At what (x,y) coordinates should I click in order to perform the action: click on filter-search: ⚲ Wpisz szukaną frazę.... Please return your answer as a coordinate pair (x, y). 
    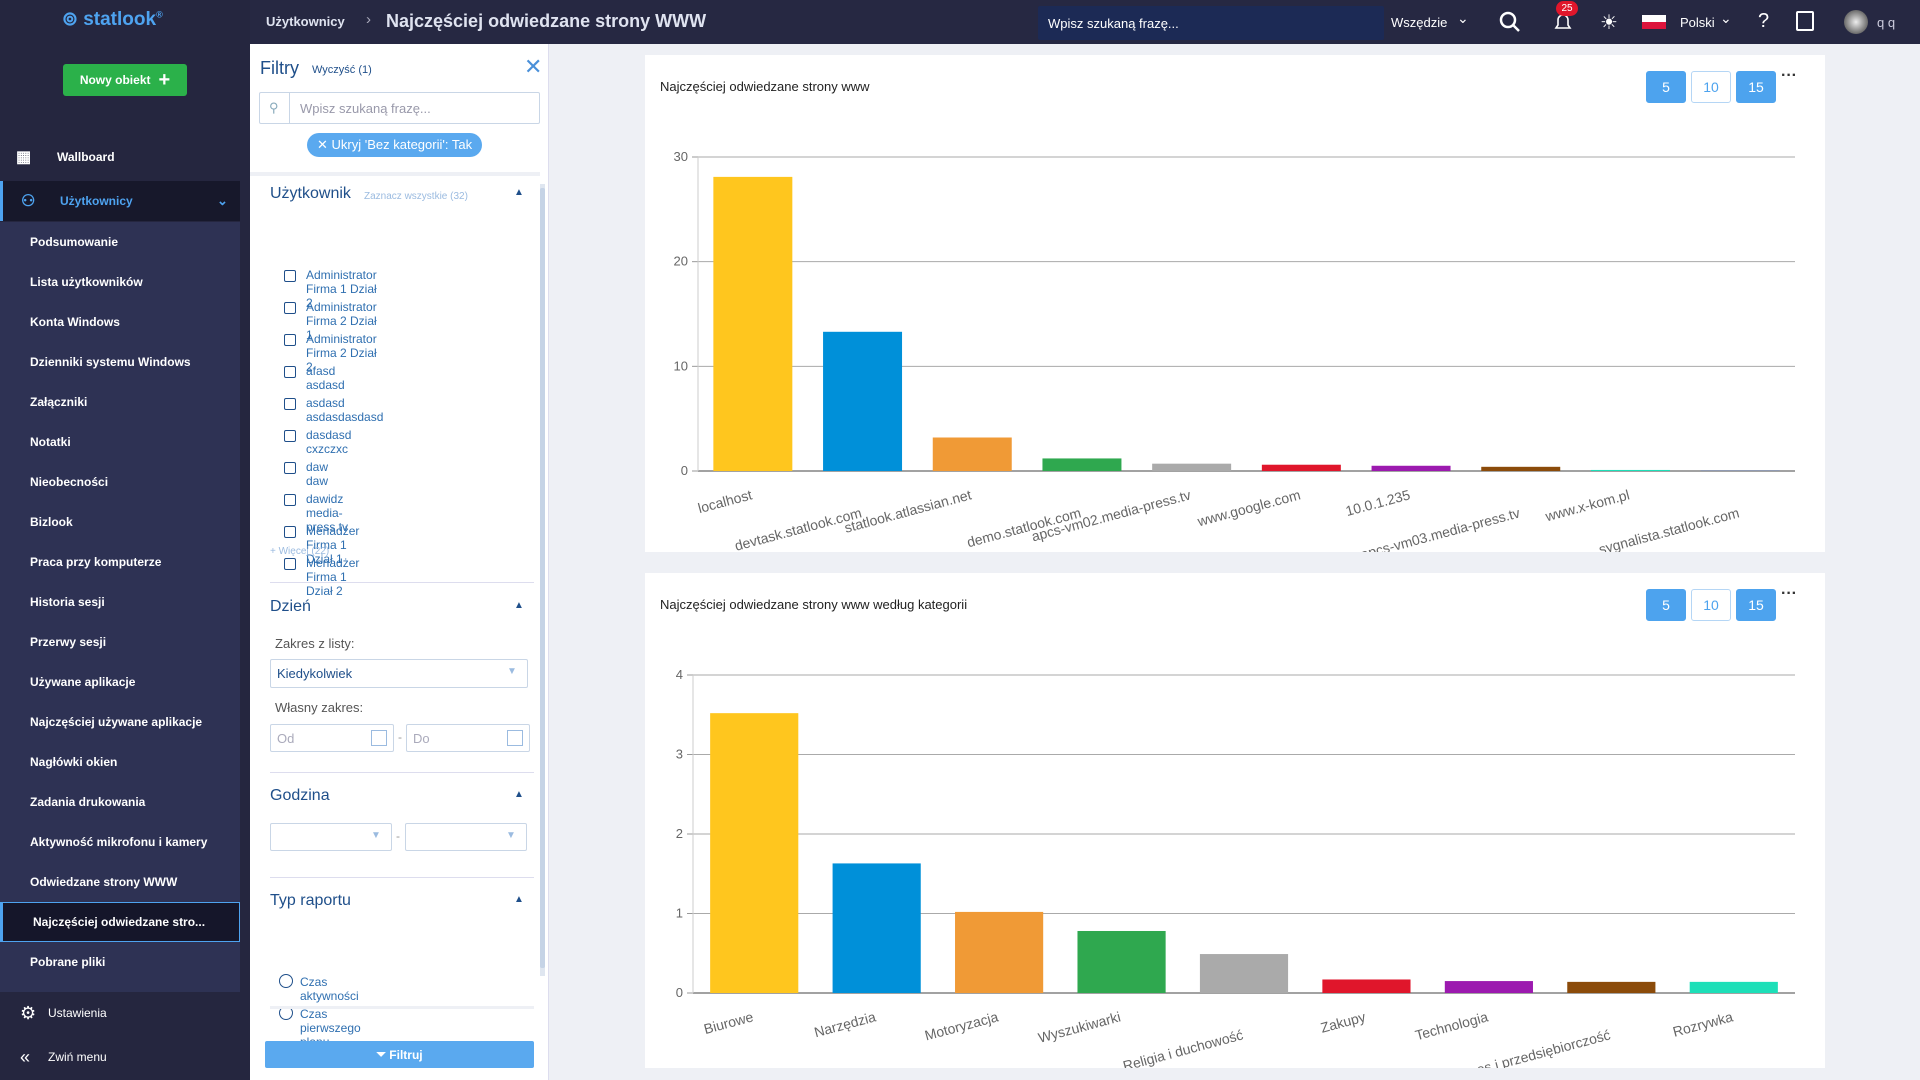
    Looking at the image, I should click on (399, 108).